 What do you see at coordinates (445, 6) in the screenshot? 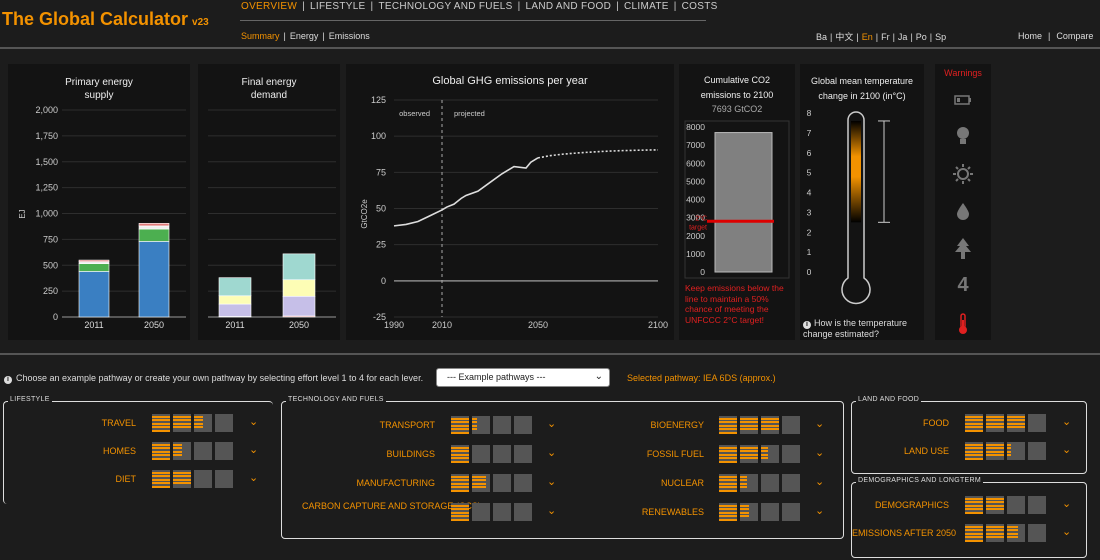
I see `nav-technology: TECHNOLOGY AND FUELS` at bounding box center [445, 6].